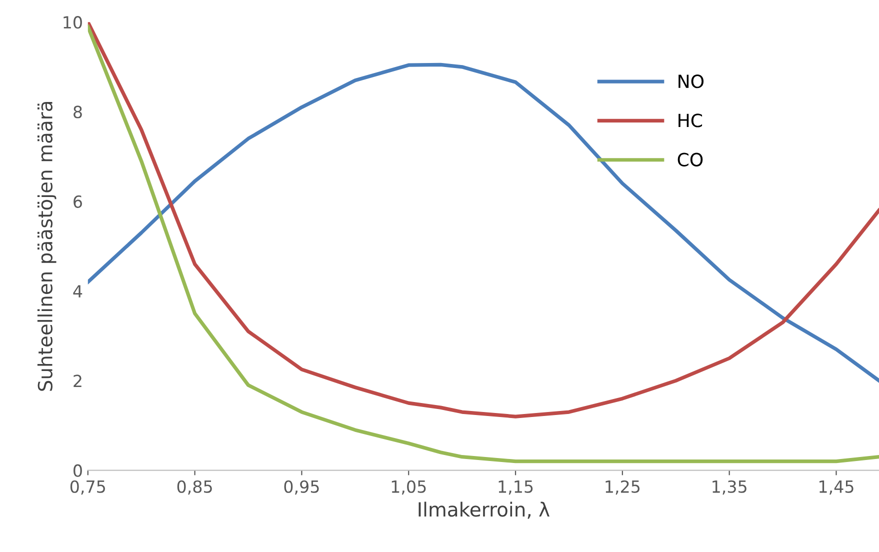 Image resolution: width=879 pixels, height=552 pixels. Describe the element at coordinates (837, 487) in the screenshot. I see `x-tick-label: 1,45` at that location.